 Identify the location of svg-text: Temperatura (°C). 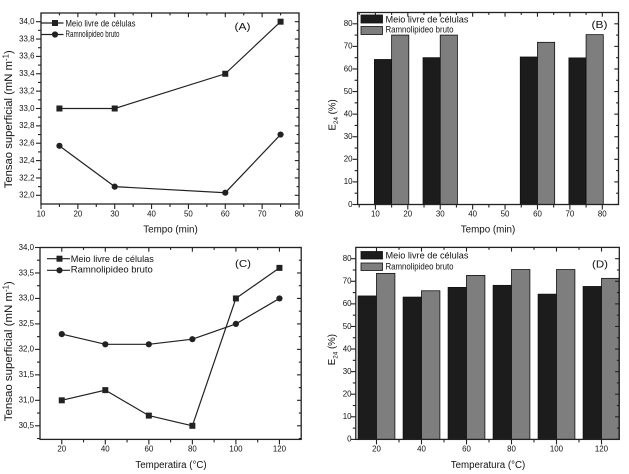
(488, 465).